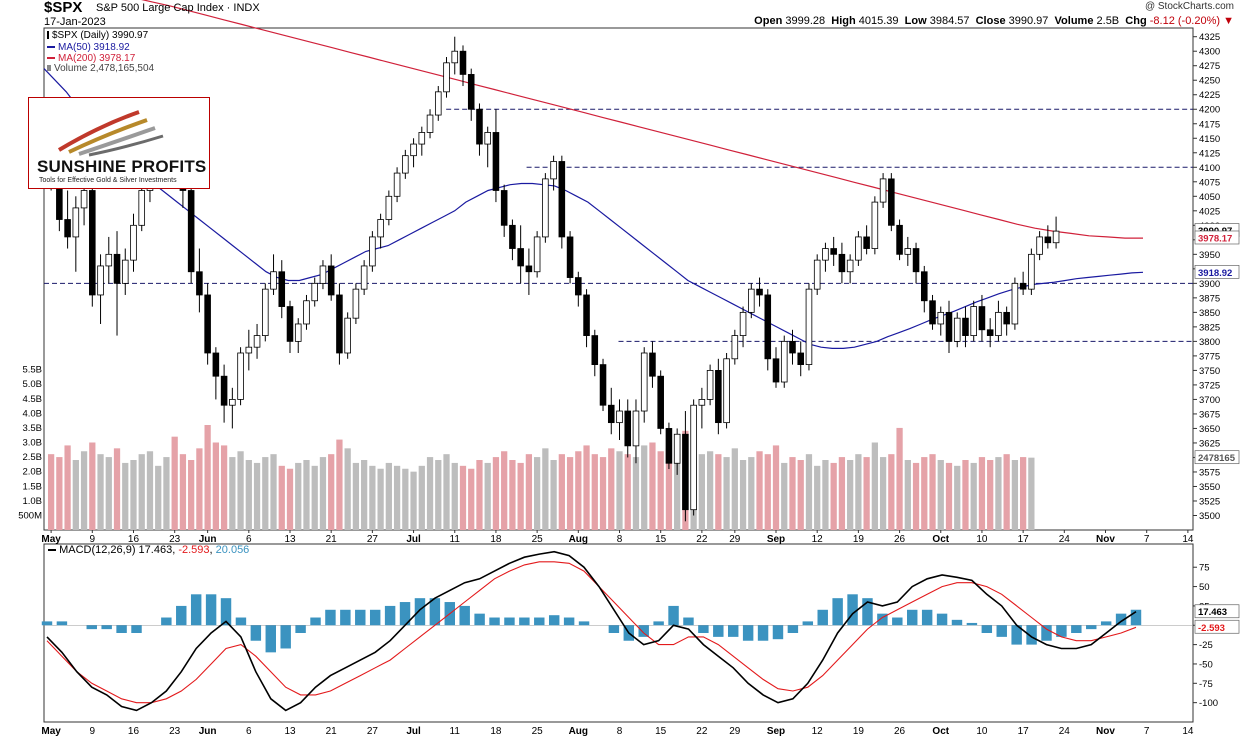  What do you see at coordinates (1209, 66) in the screenshot?
I see `price-tick-label: 4275` at bounding box center [1209, 66].